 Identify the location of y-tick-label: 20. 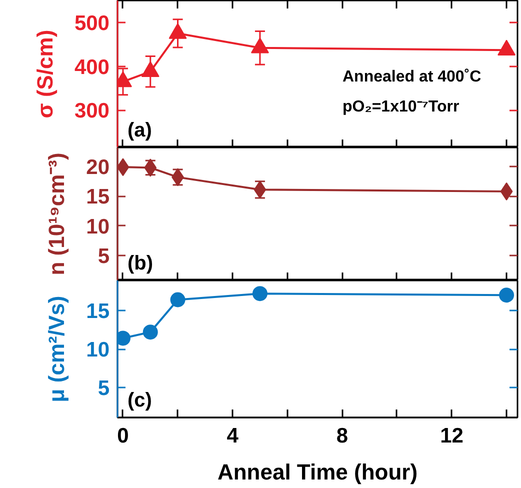
(98, 167).